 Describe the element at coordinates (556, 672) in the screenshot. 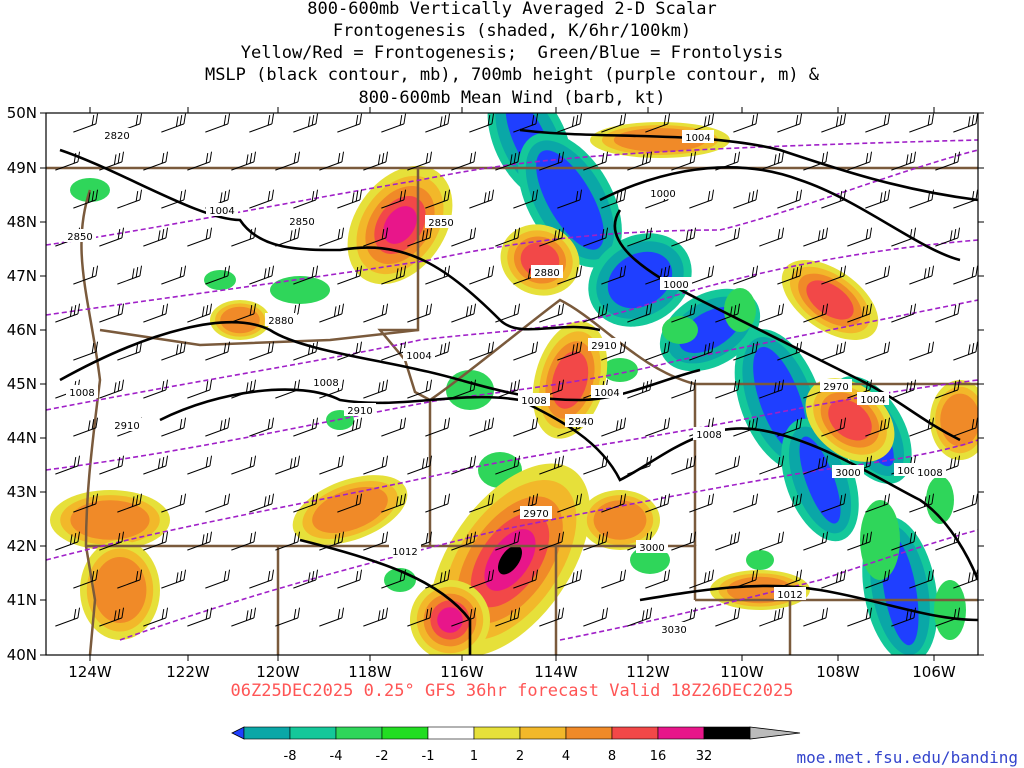

I see `lon-label: 114W` at that location.